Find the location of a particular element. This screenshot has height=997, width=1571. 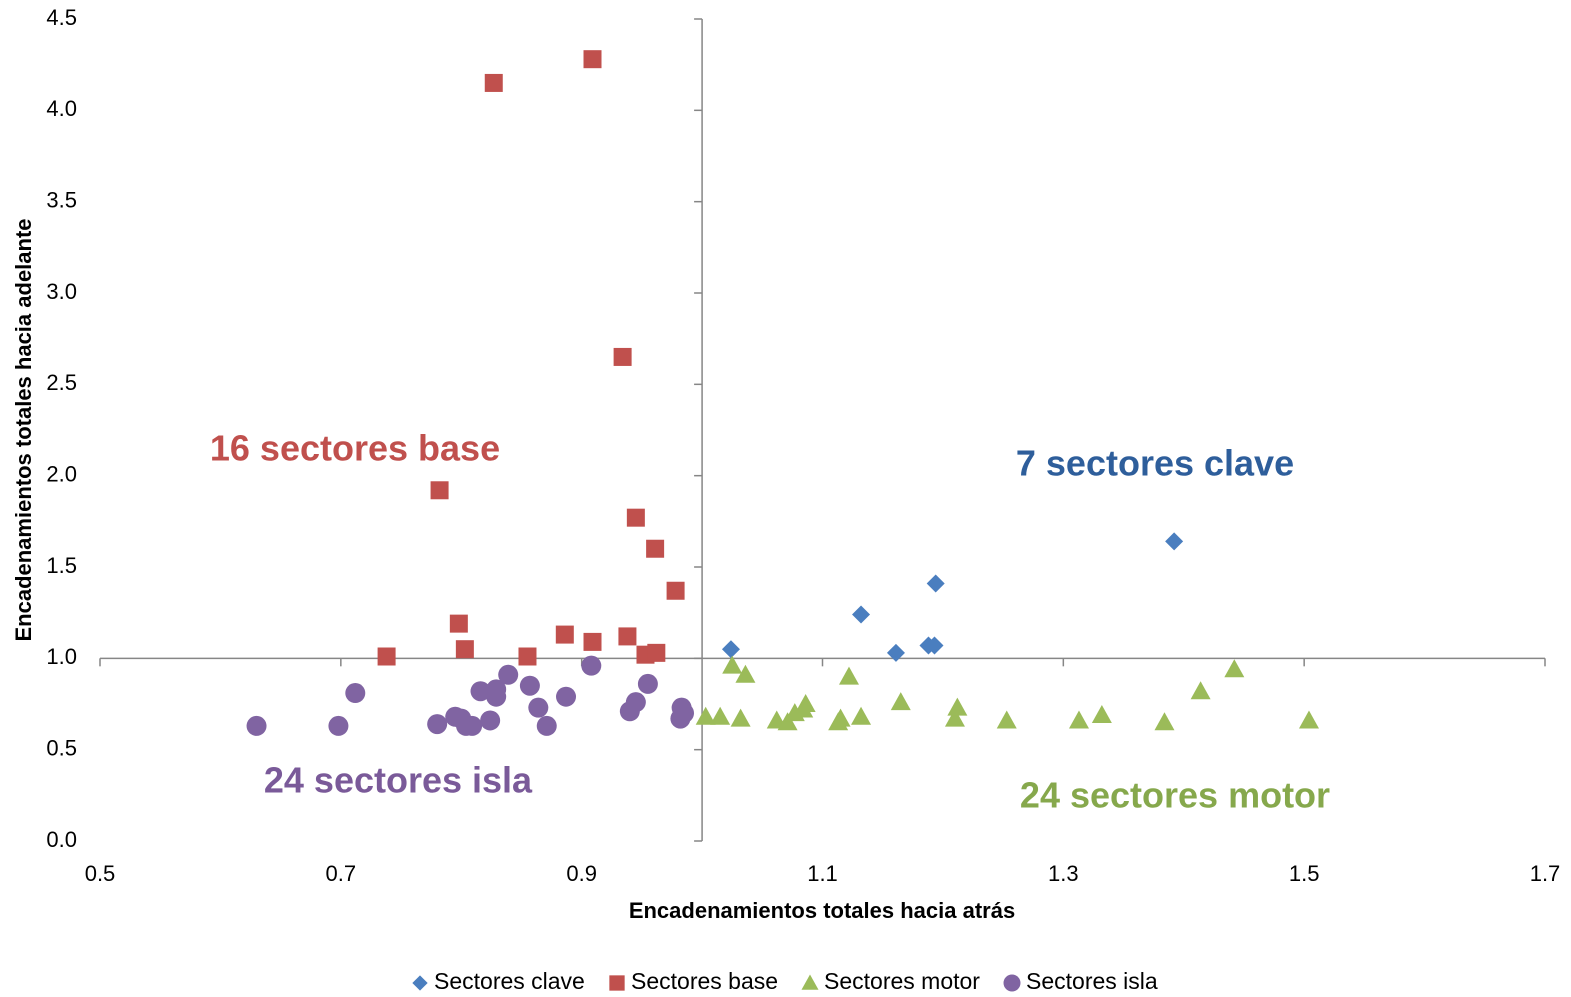

y-tick-label: 2.0 is located at coordinates (61, 473).